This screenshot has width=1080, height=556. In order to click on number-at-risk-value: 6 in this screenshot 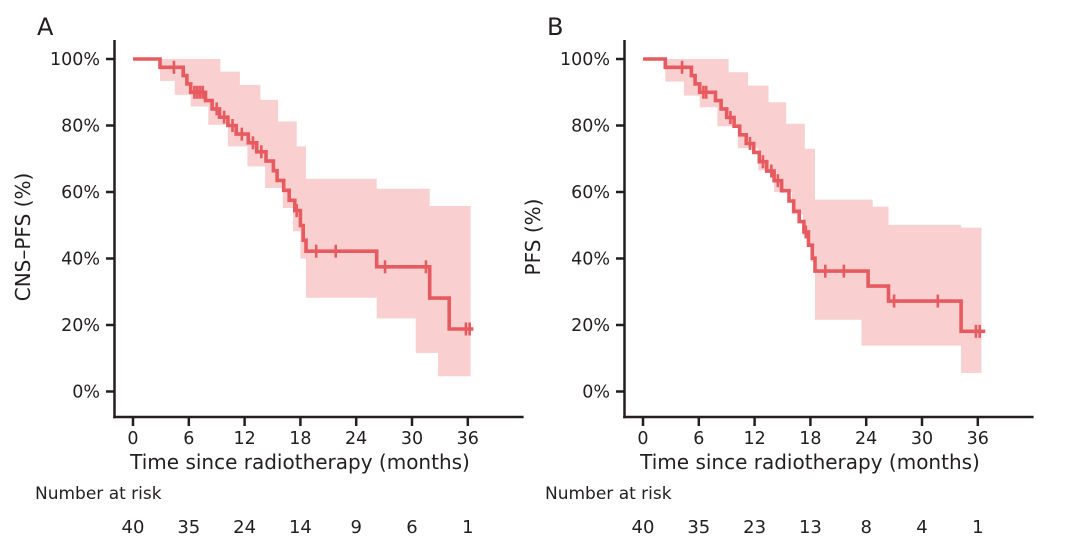, I will do `click(411, 527)`.